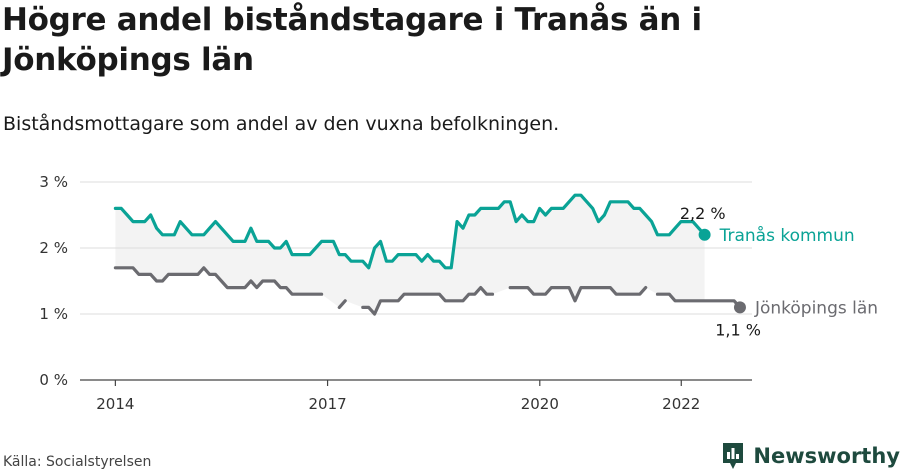  What do you see at coordinates (53, 182) in the screenshot?
I see `y-tick-label: 3 %` at bounding box center [53, 182].